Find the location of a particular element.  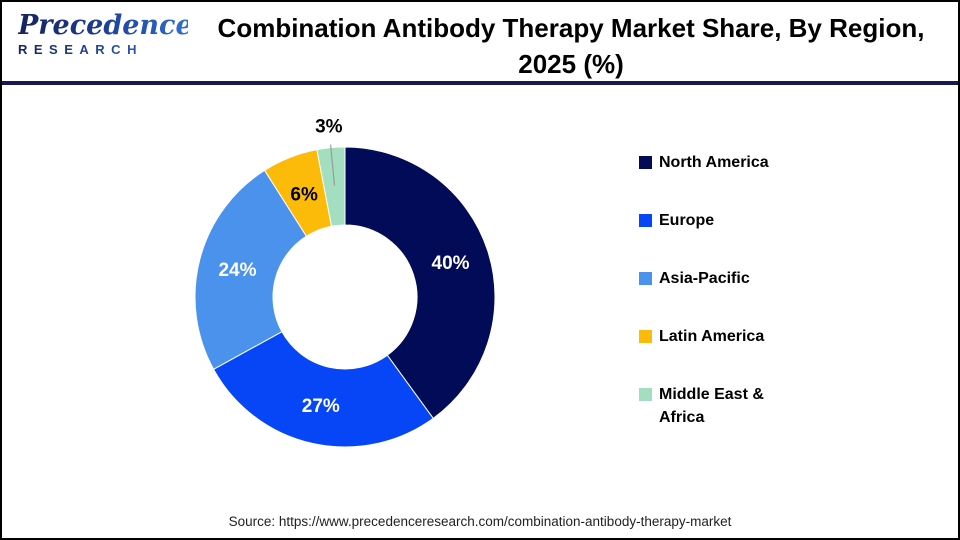

legend-item-middle-east-africa: Middle East & Africa is located at coordinates (719, 406).